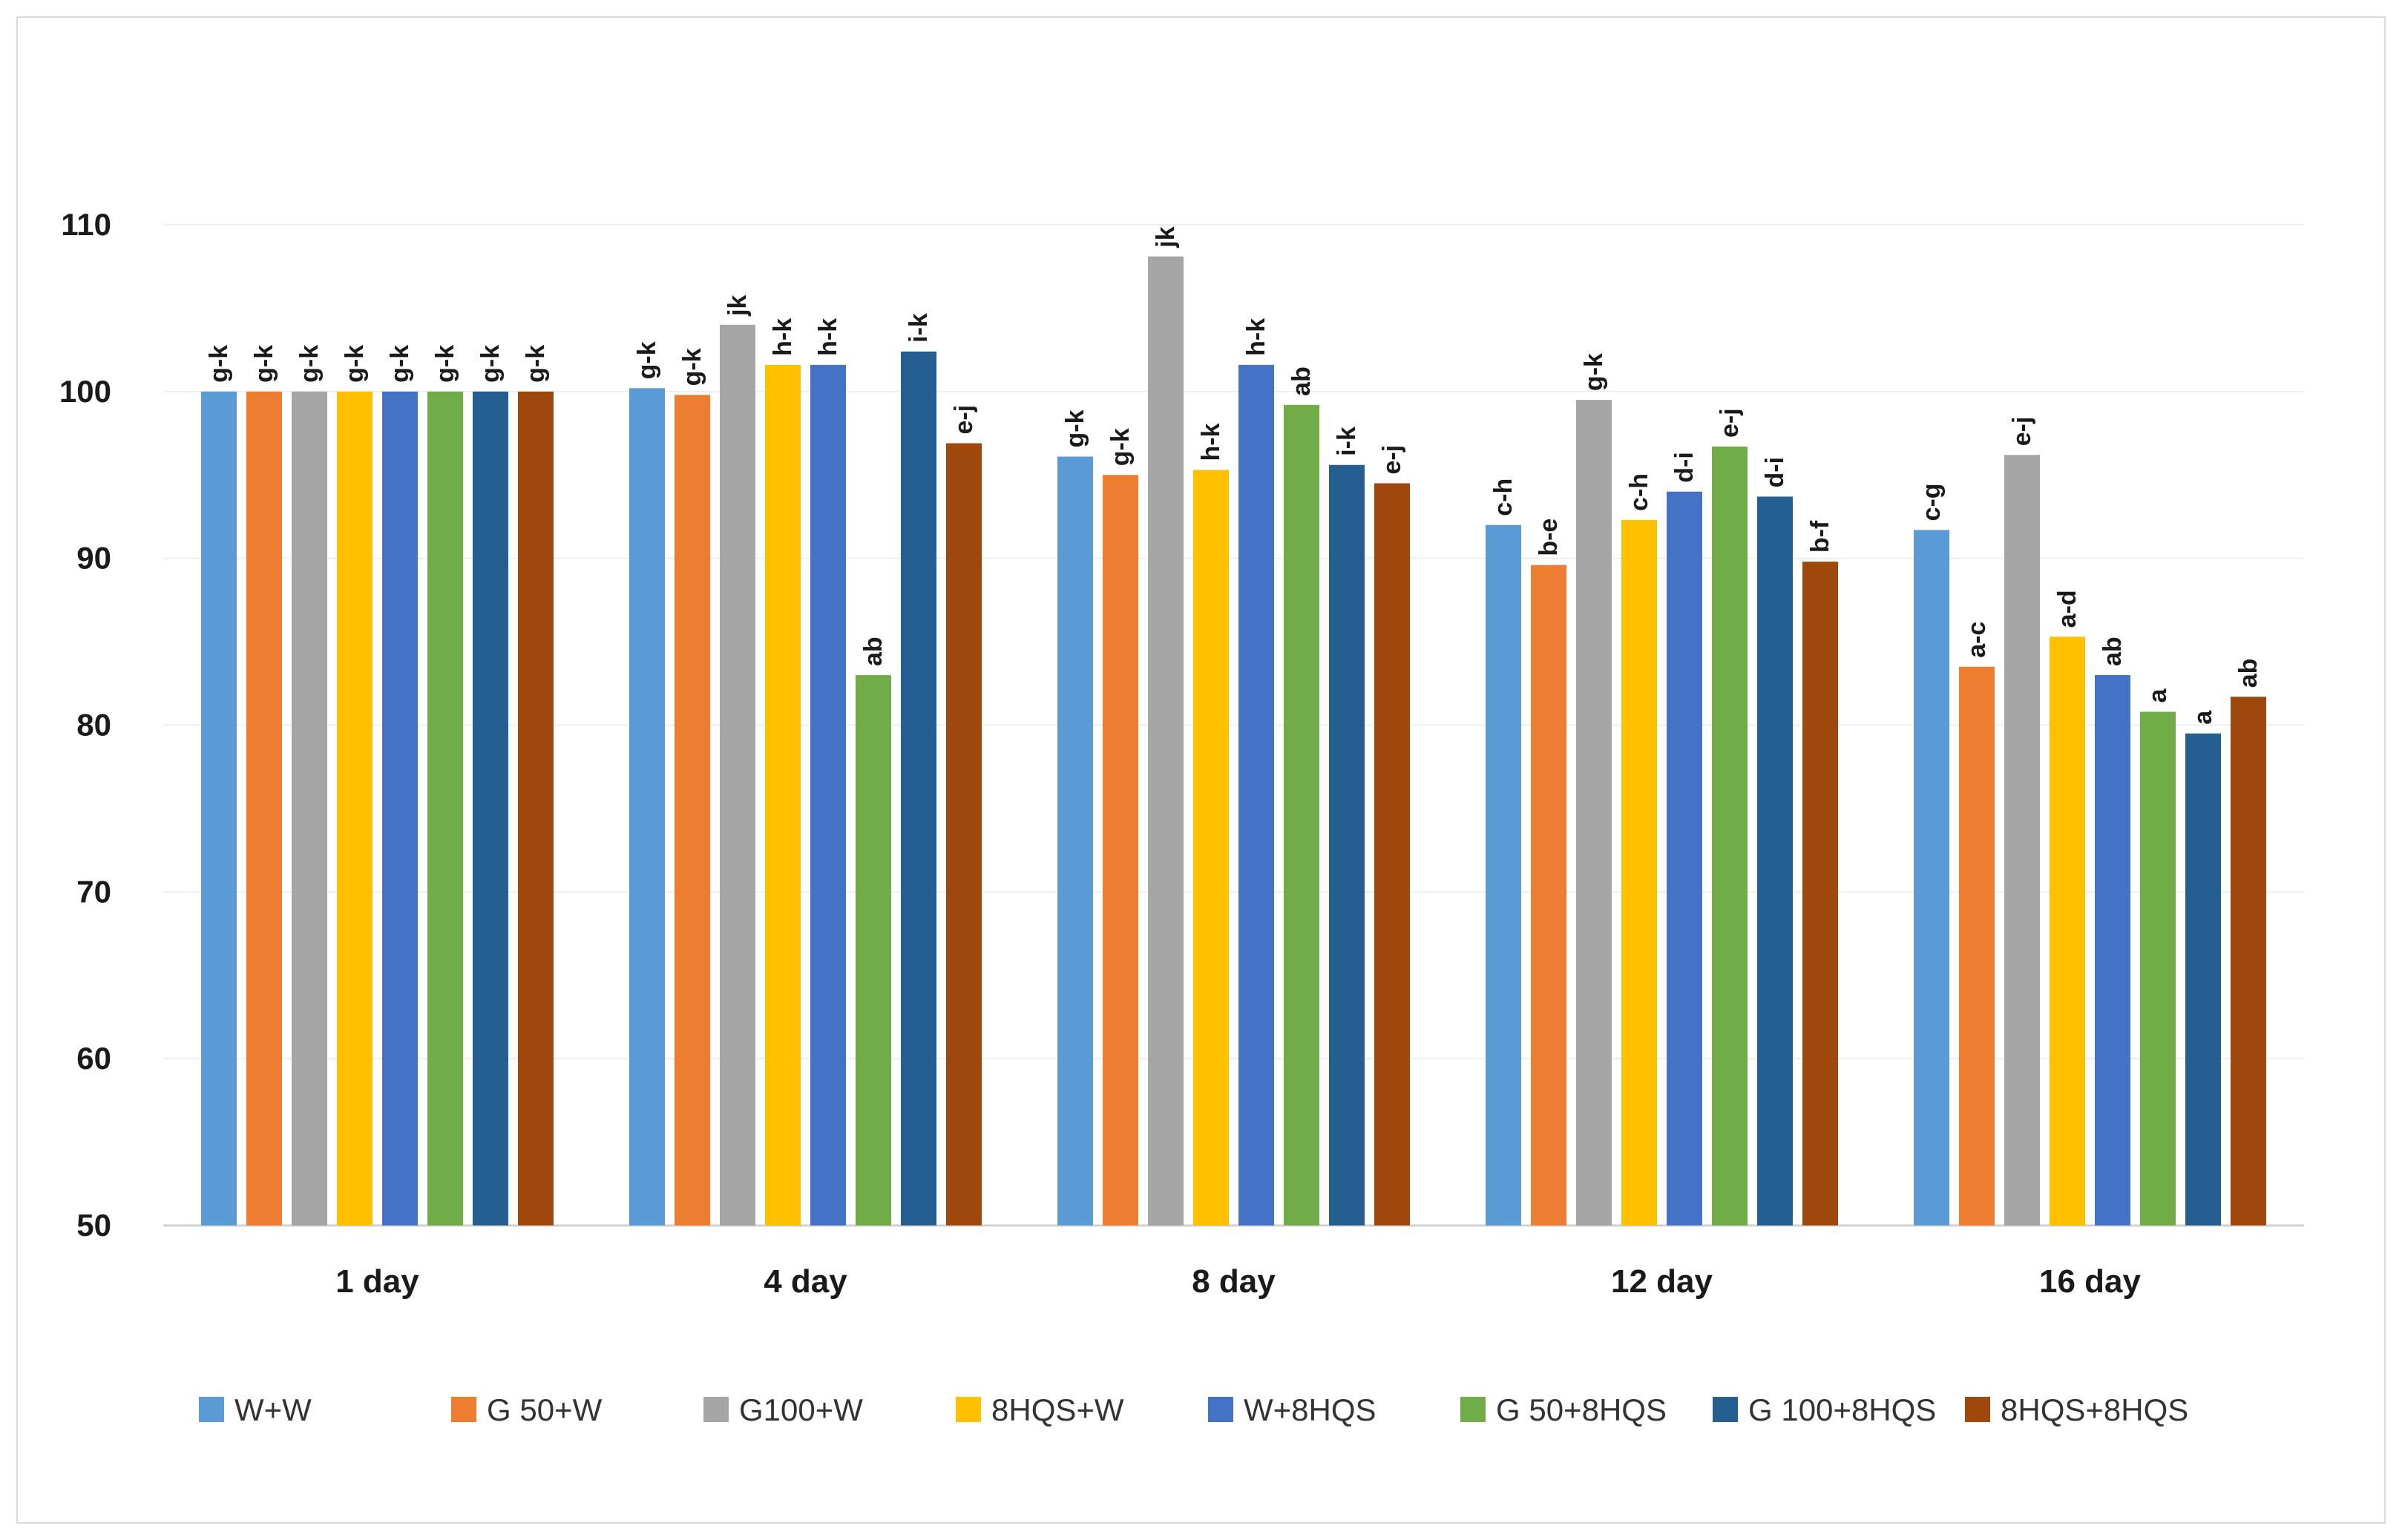 The width and height of the screenshot is (2402, 1540). What do you see at coordinates (93, 725) in the screenshot?
I see `y-tick-label: 80` at bounding box center [93, 725].